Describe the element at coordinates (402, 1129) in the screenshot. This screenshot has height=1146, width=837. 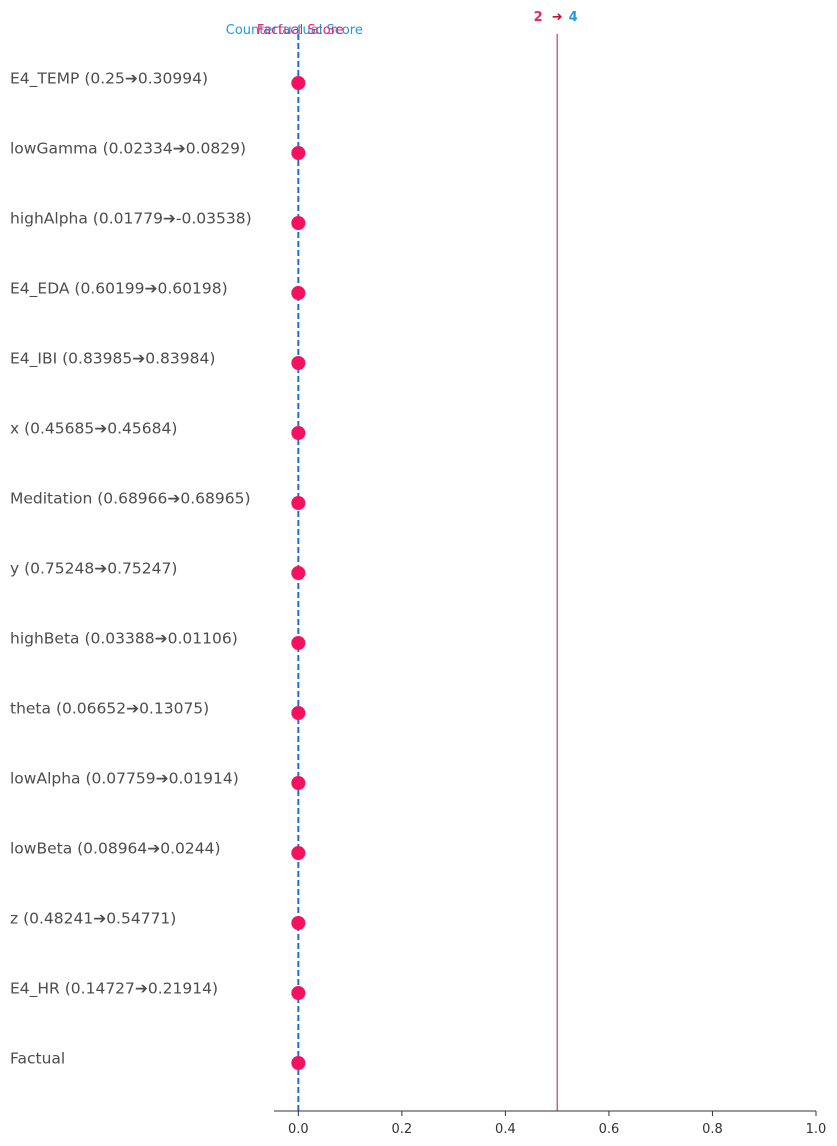
I see `x-tick-label: 0.2` at that location.